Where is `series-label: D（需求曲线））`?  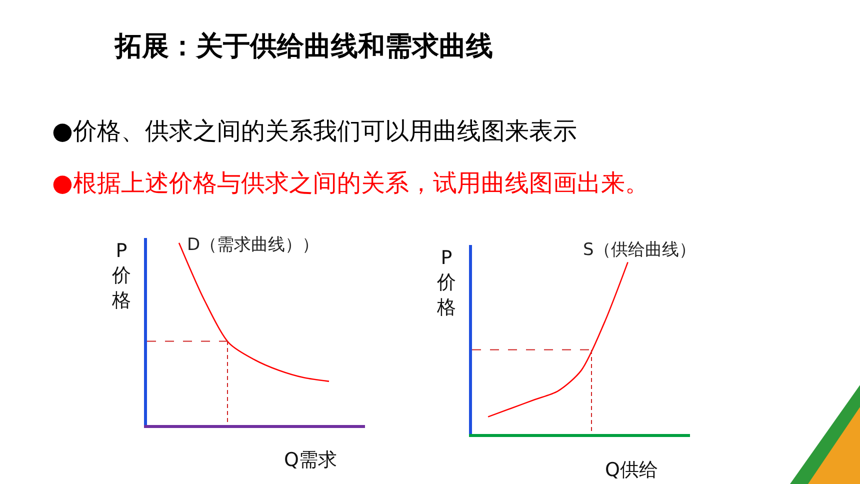
series-label: D（需求曲线）） is located at coordinates (253, 245).